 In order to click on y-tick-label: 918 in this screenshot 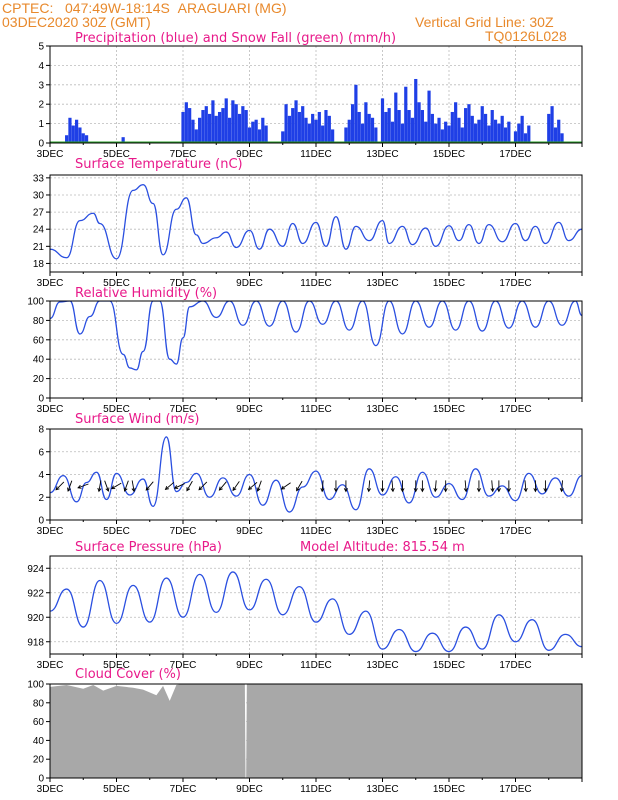, I will do `click(35, 642)`.